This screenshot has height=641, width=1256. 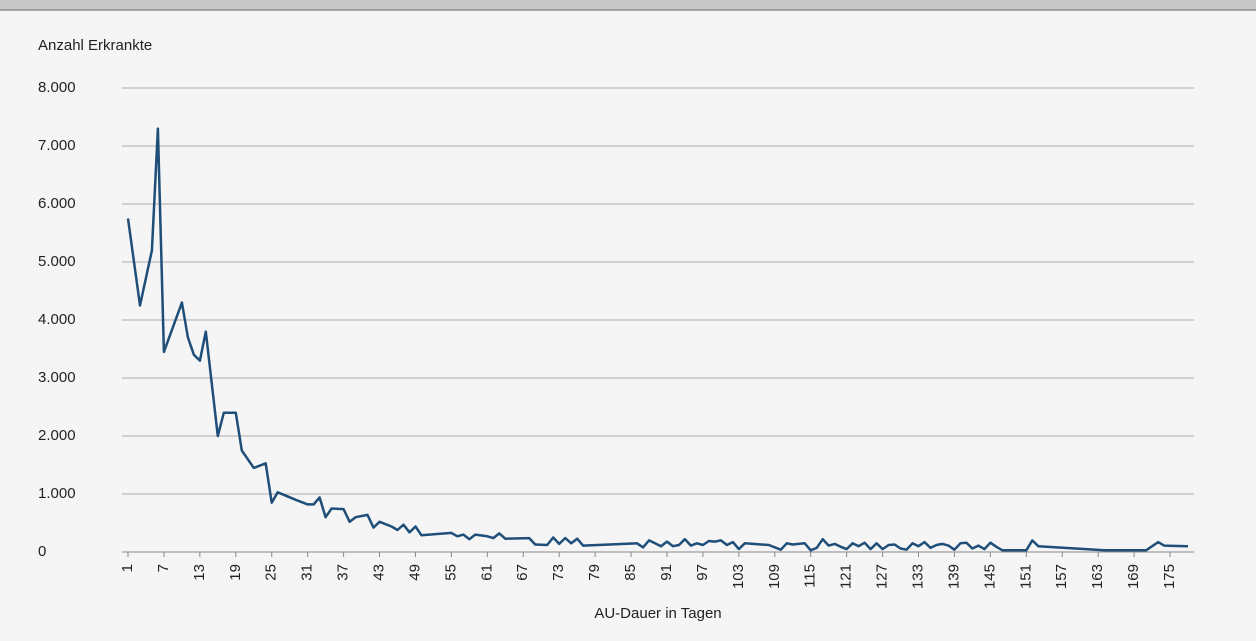 What do you see at coordinates (953, 576) in the screenshot?
I see `x-tick-label: 139` at bounding box center [953, 576].